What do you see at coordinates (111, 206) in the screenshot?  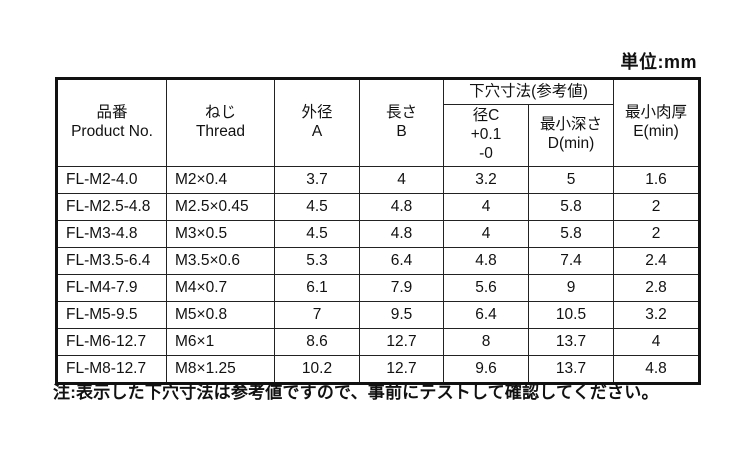 I see `cell-product-no: FL-M2.5-4.8` at bounding box center [111, 206].